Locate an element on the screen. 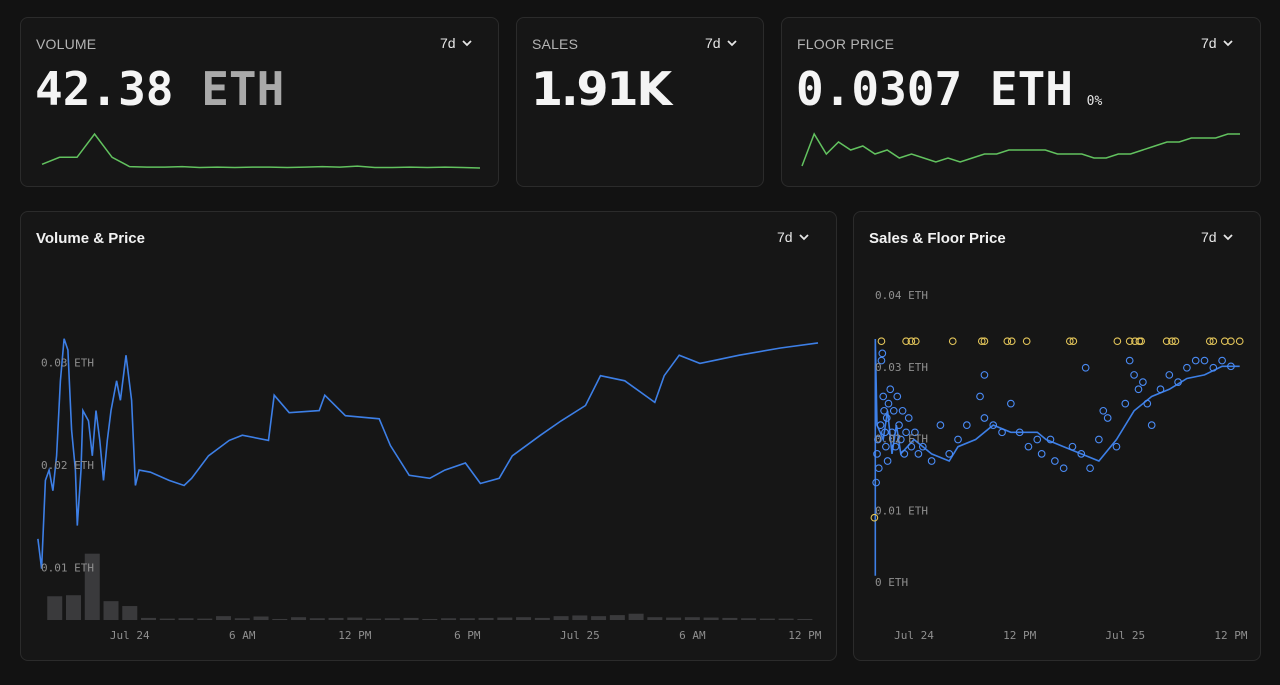  stat-value: 42.38 ETH is located at coordinates (159, 89).